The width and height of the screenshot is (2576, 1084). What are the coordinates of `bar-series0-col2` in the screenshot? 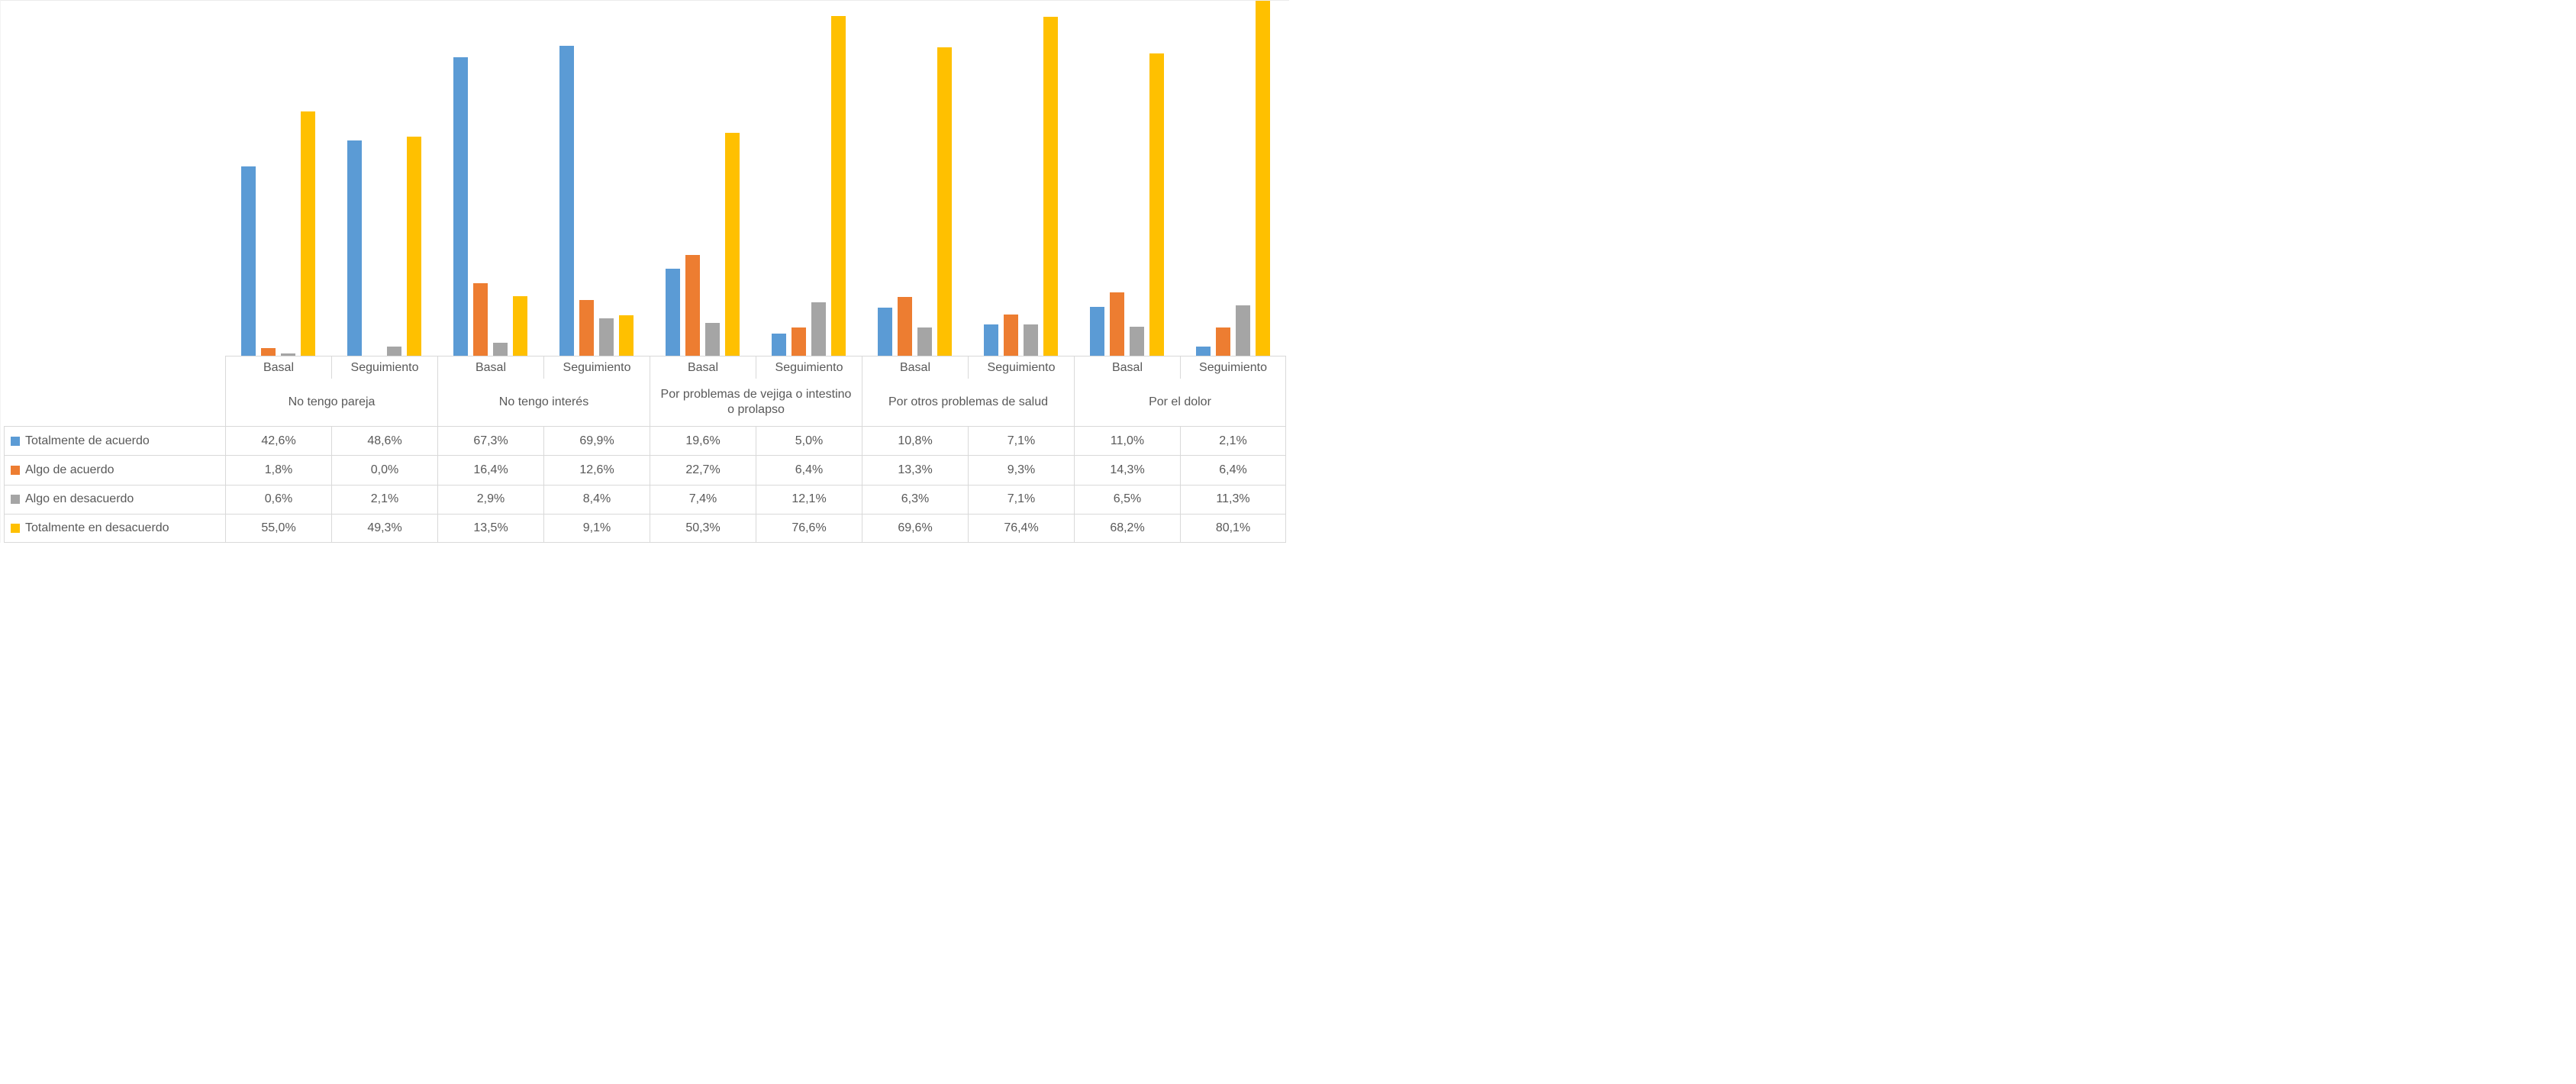 It's located at (461, 206).